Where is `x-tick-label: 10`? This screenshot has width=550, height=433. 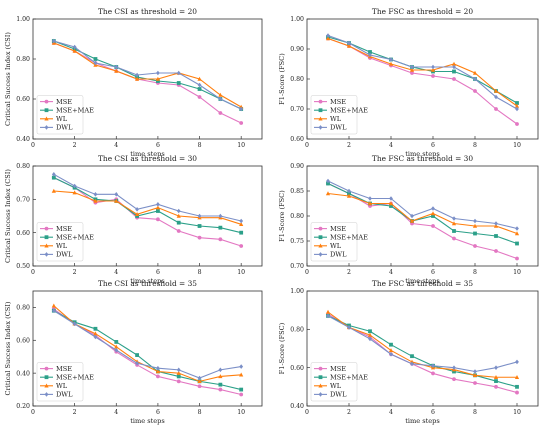 x-tick-label: 10 is located at coordinates (517, 145).